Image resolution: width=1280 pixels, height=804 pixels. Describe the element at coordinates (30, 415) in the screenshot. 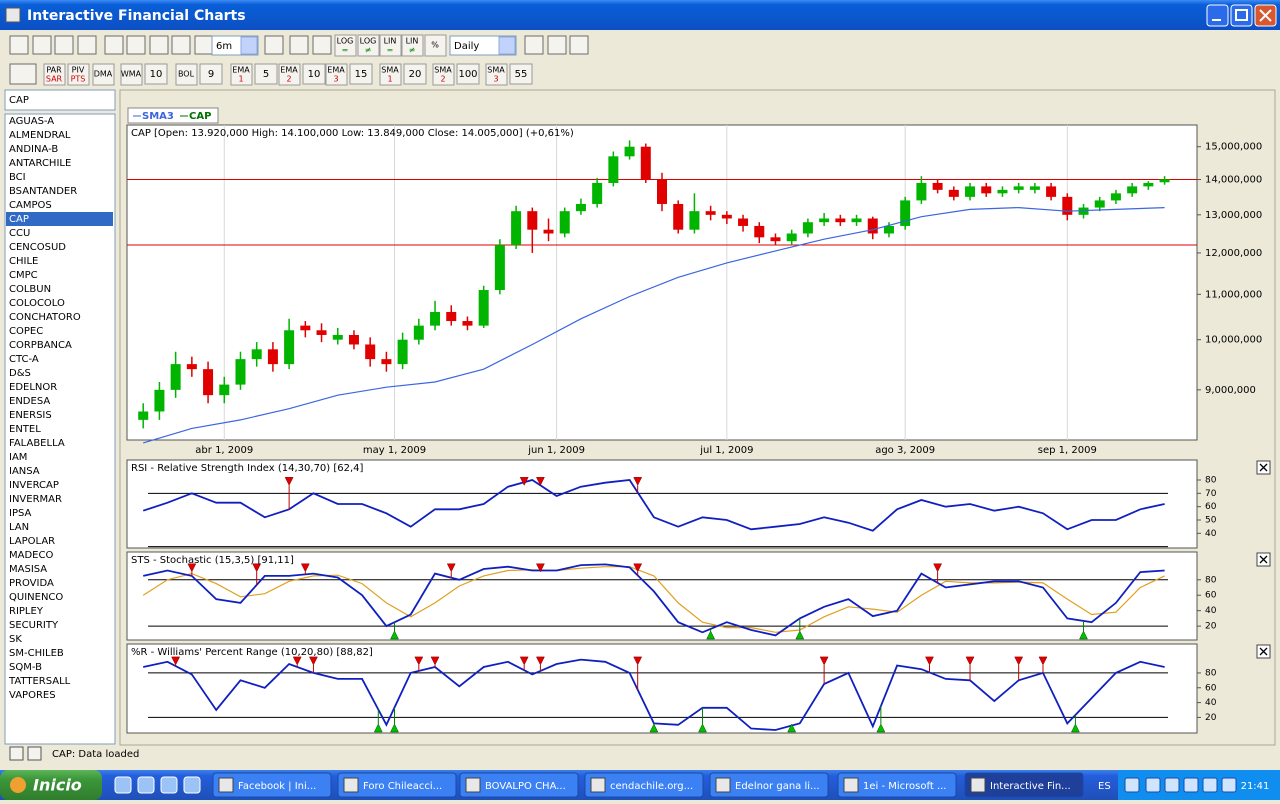

I see `symbol-item: ENERSIS` at that location.